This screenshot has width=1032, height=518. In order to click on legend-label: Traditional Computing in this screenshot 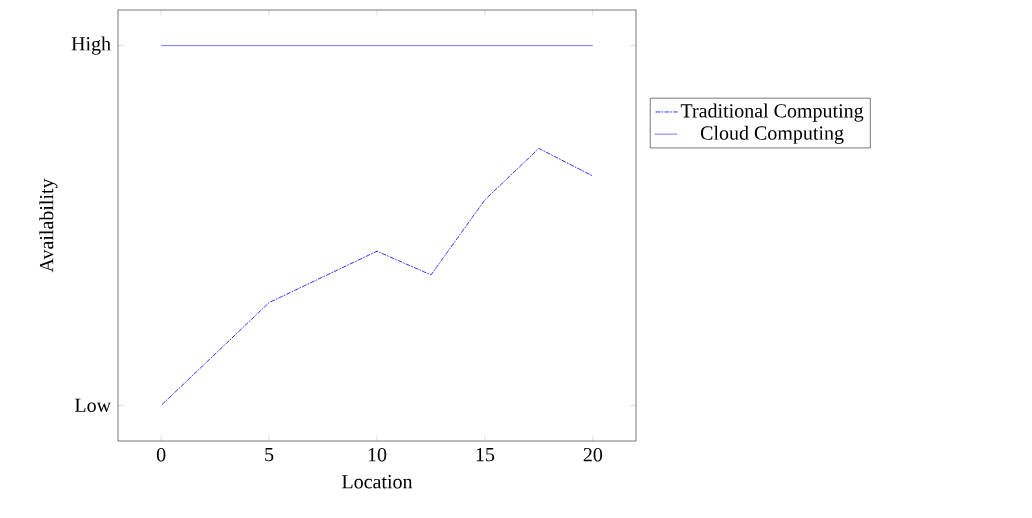, I will do `click(772, 112)`.